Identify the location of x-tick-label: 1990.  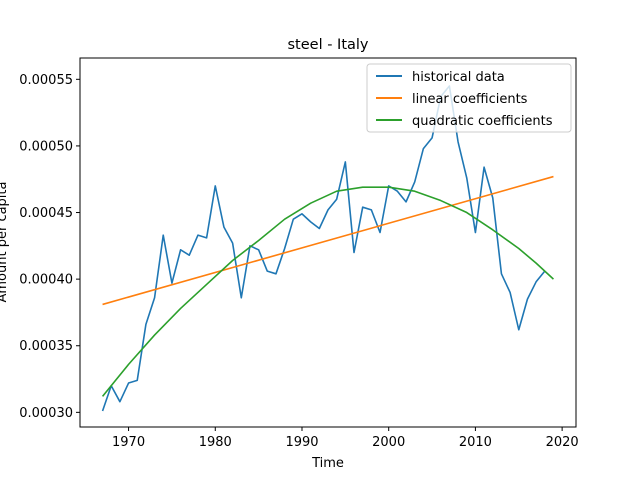
(301, 442).